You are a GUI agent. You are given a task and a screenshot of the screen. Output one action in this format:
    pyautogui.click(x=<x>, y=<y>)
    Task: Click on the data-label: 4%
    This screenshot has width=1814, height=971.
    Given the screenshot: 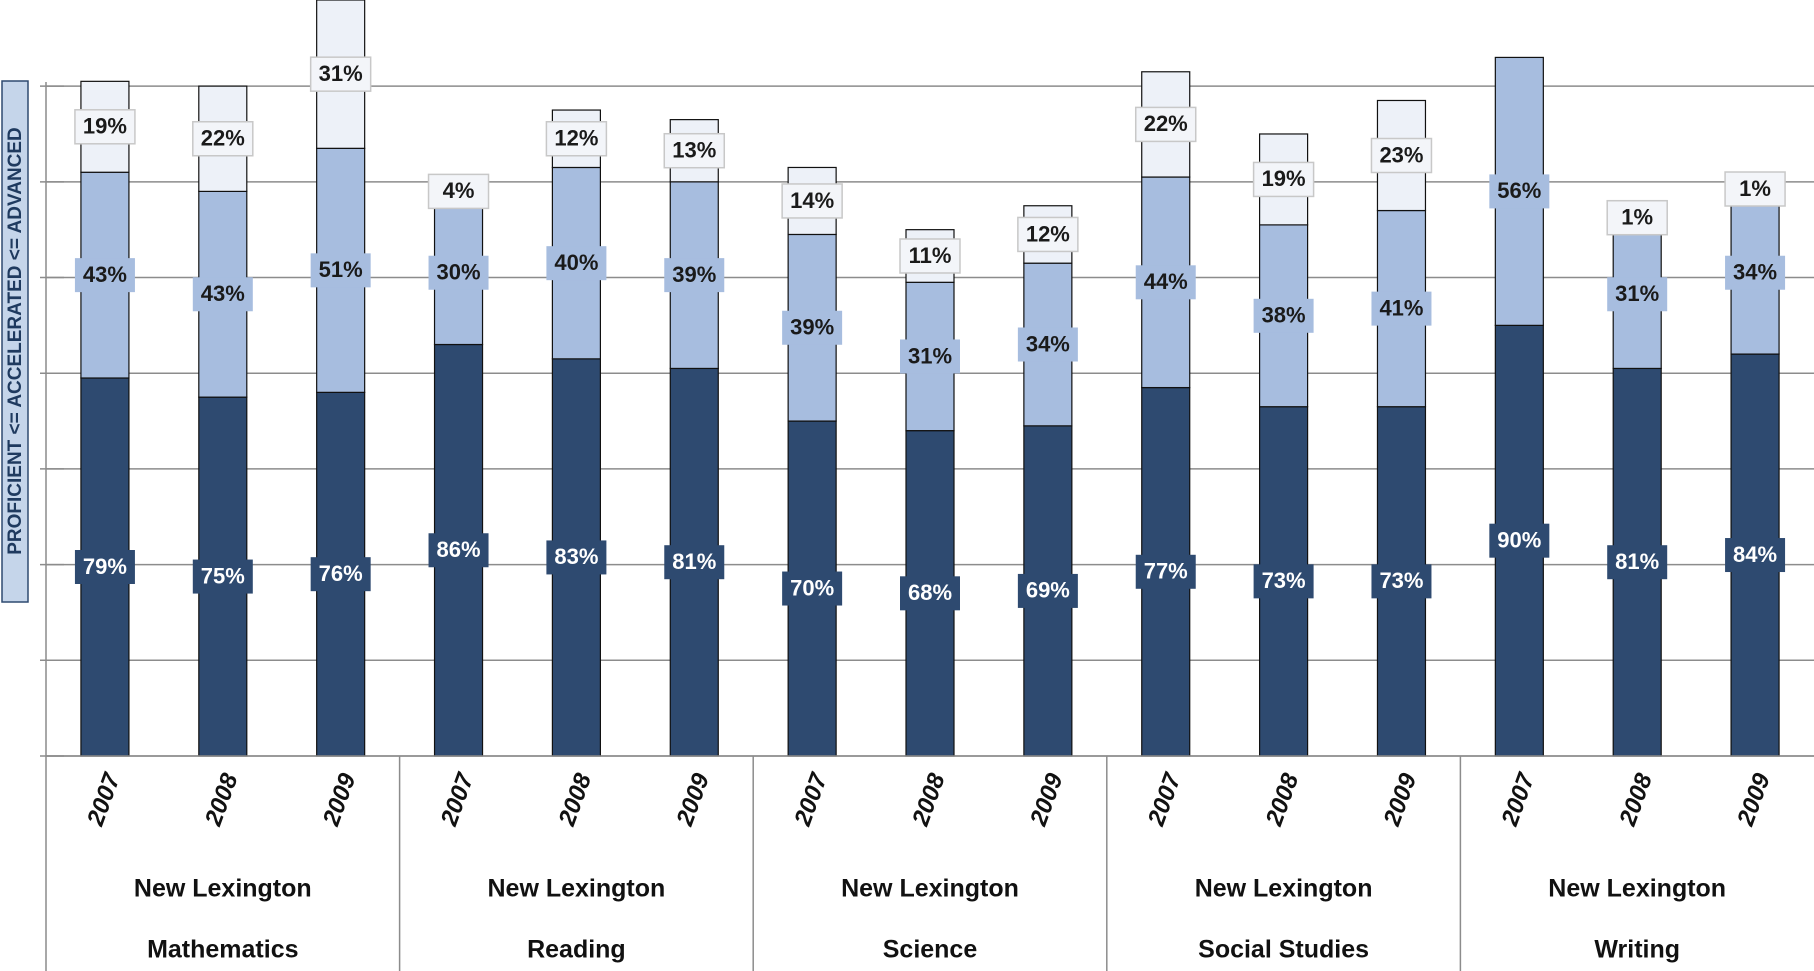 What is the action you would take?
    pyautogui.click(x=459, y=190)
    